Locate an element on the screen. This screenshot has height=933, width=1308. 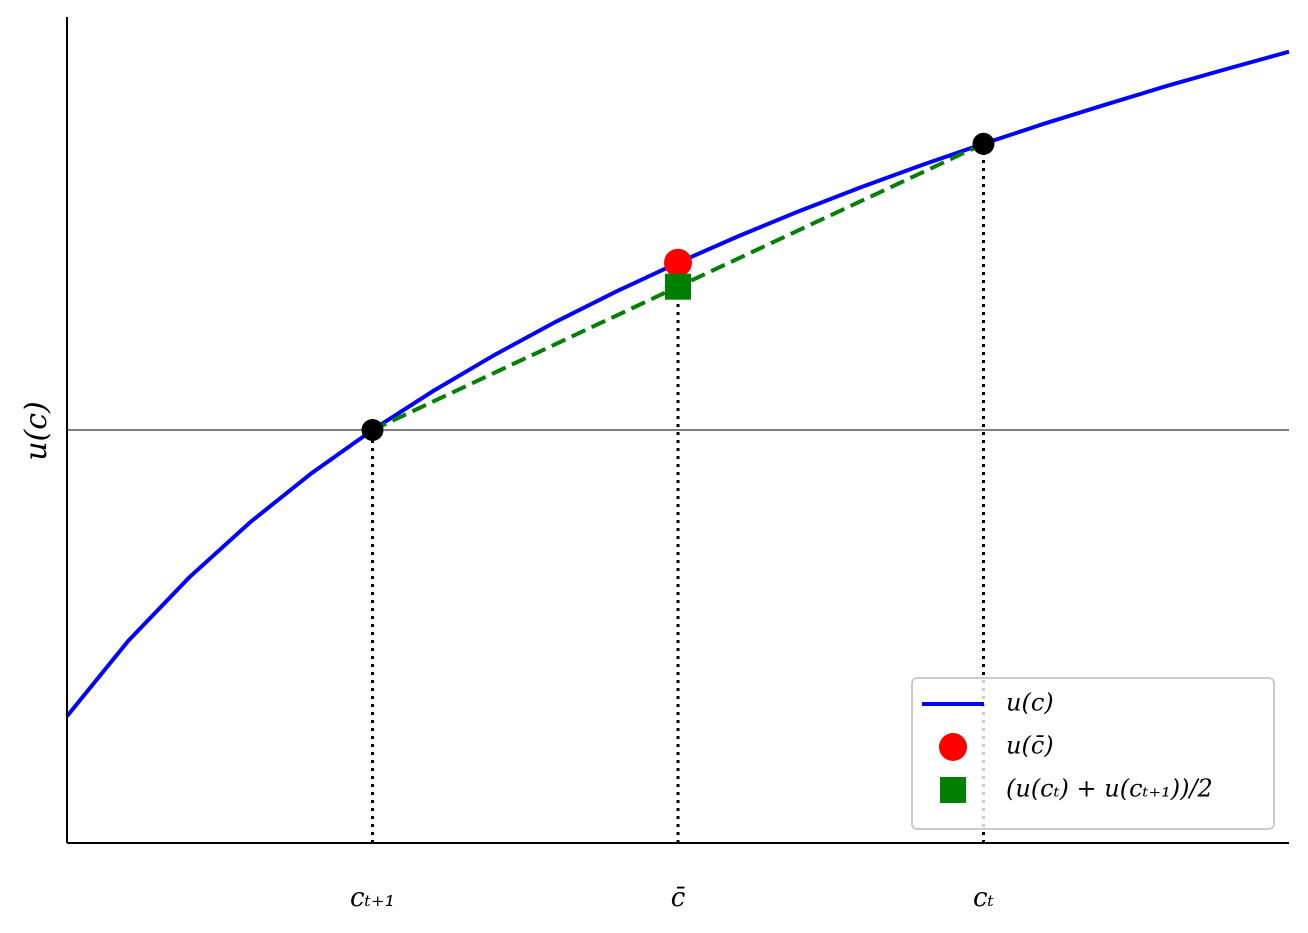
legend-box is located at coordinates (1093, 753).